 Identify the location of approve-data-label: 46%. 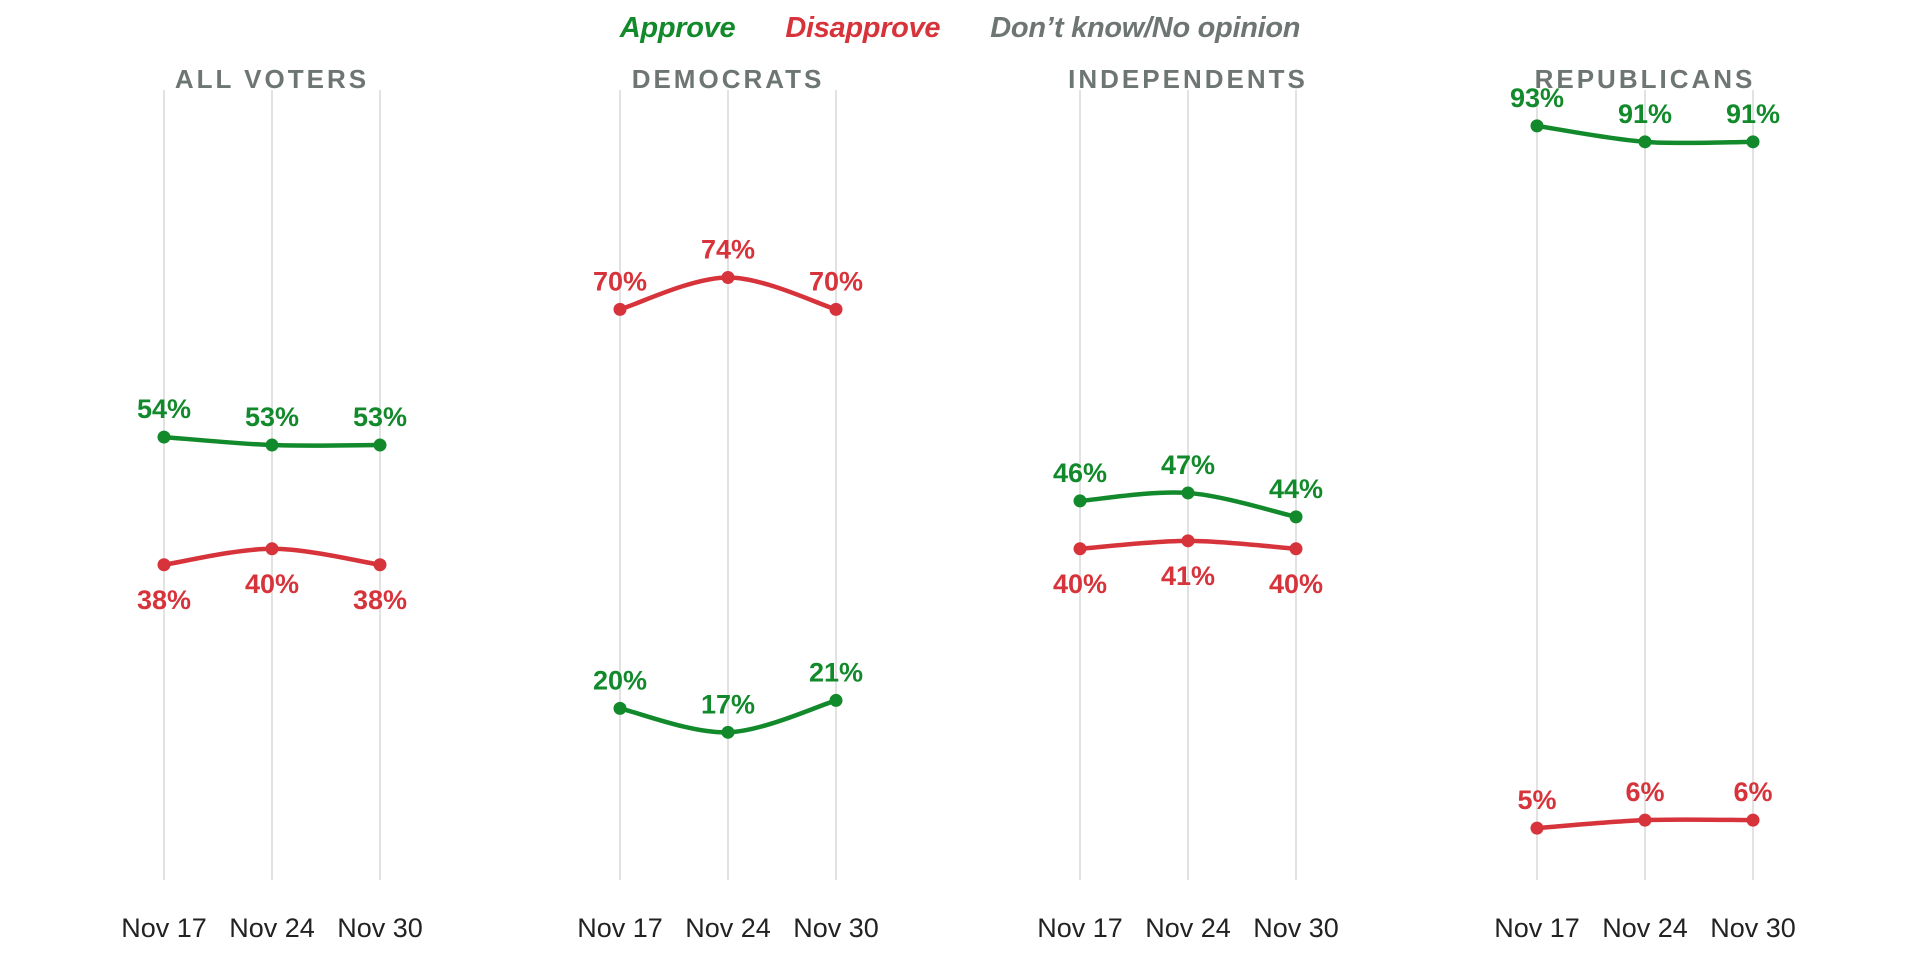
(1080, 473).